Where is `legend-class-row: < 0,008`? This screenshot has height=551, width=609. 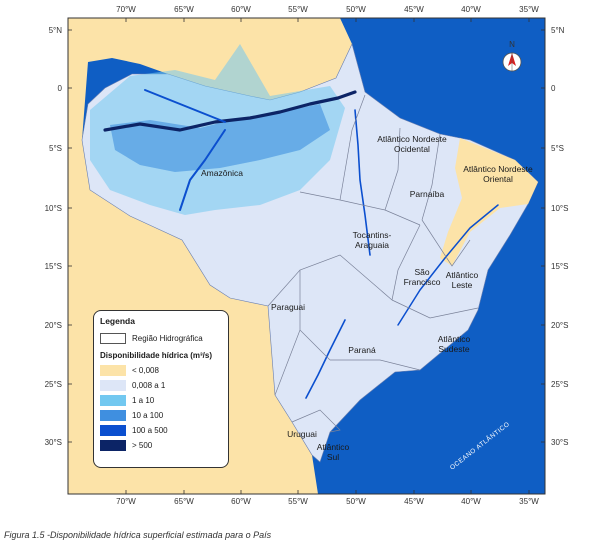
legend-class-row: < 0,008 is located at coordinates (161, 370).